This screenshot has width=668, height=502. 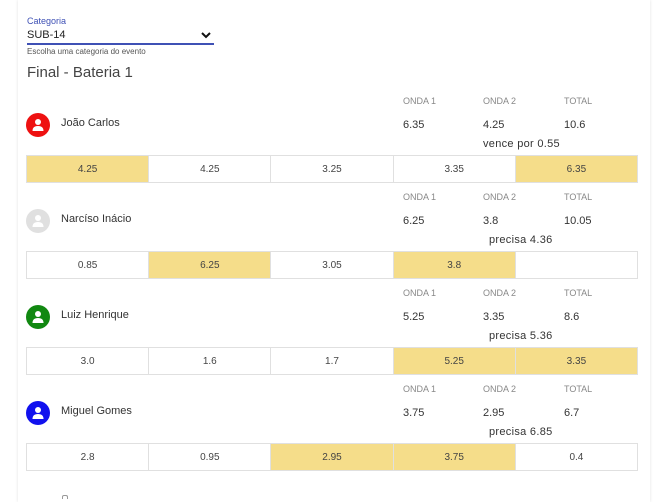 I want to click on athlete-name: Narcíso Inácio, so click(x=96, y=219).